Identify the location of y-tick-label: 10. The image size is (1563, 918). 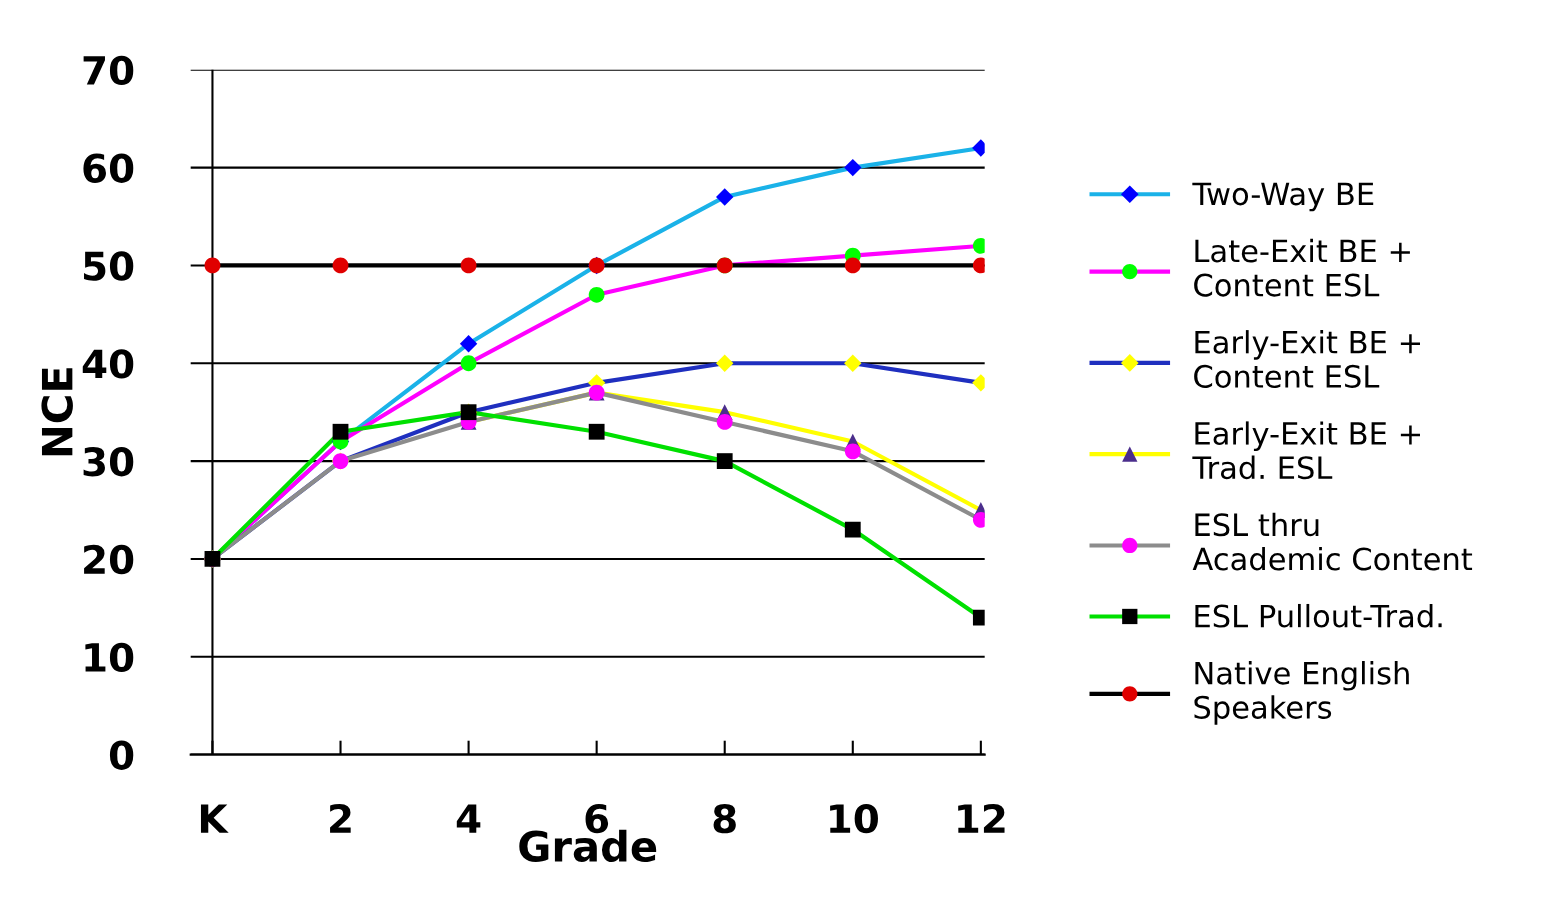
(109, 657).